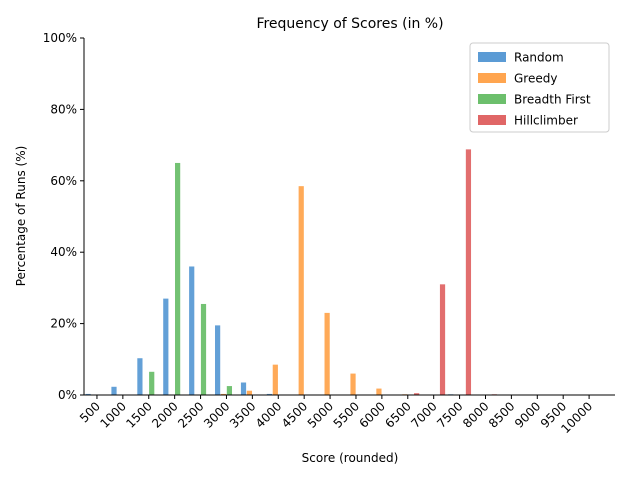 The height and width of the screenshot is (480, 640). I want to click on y-tick-label: 40%, so click(63, 252).